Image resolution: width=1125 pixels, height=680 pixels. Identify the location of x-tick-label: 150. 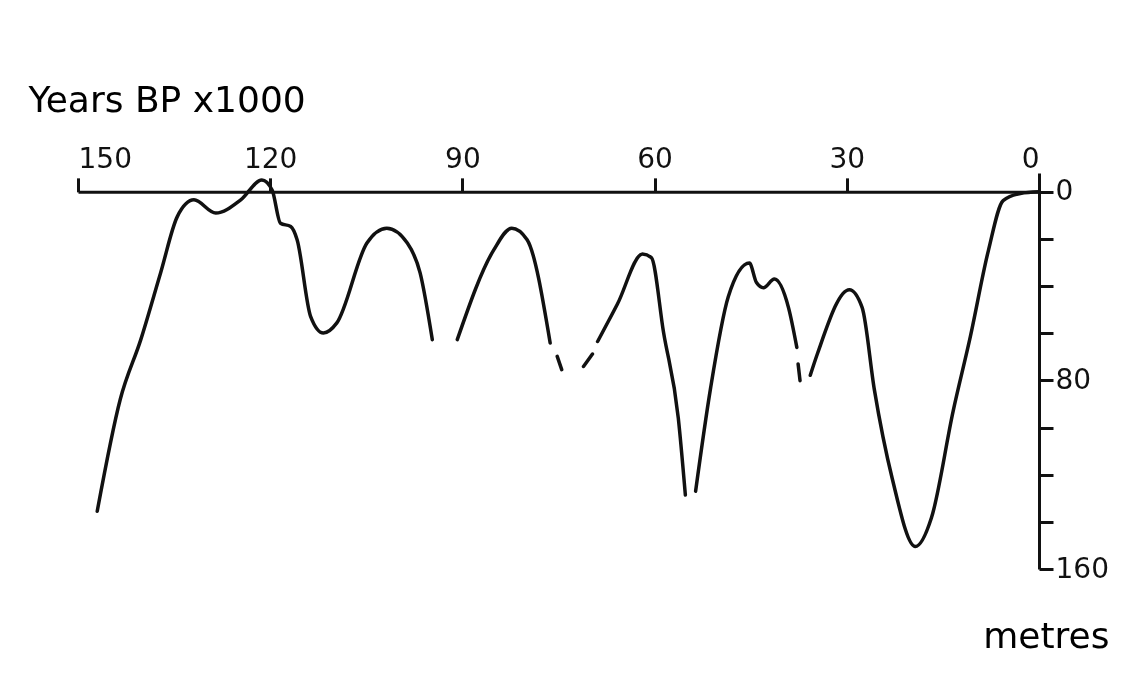
(105, 159).